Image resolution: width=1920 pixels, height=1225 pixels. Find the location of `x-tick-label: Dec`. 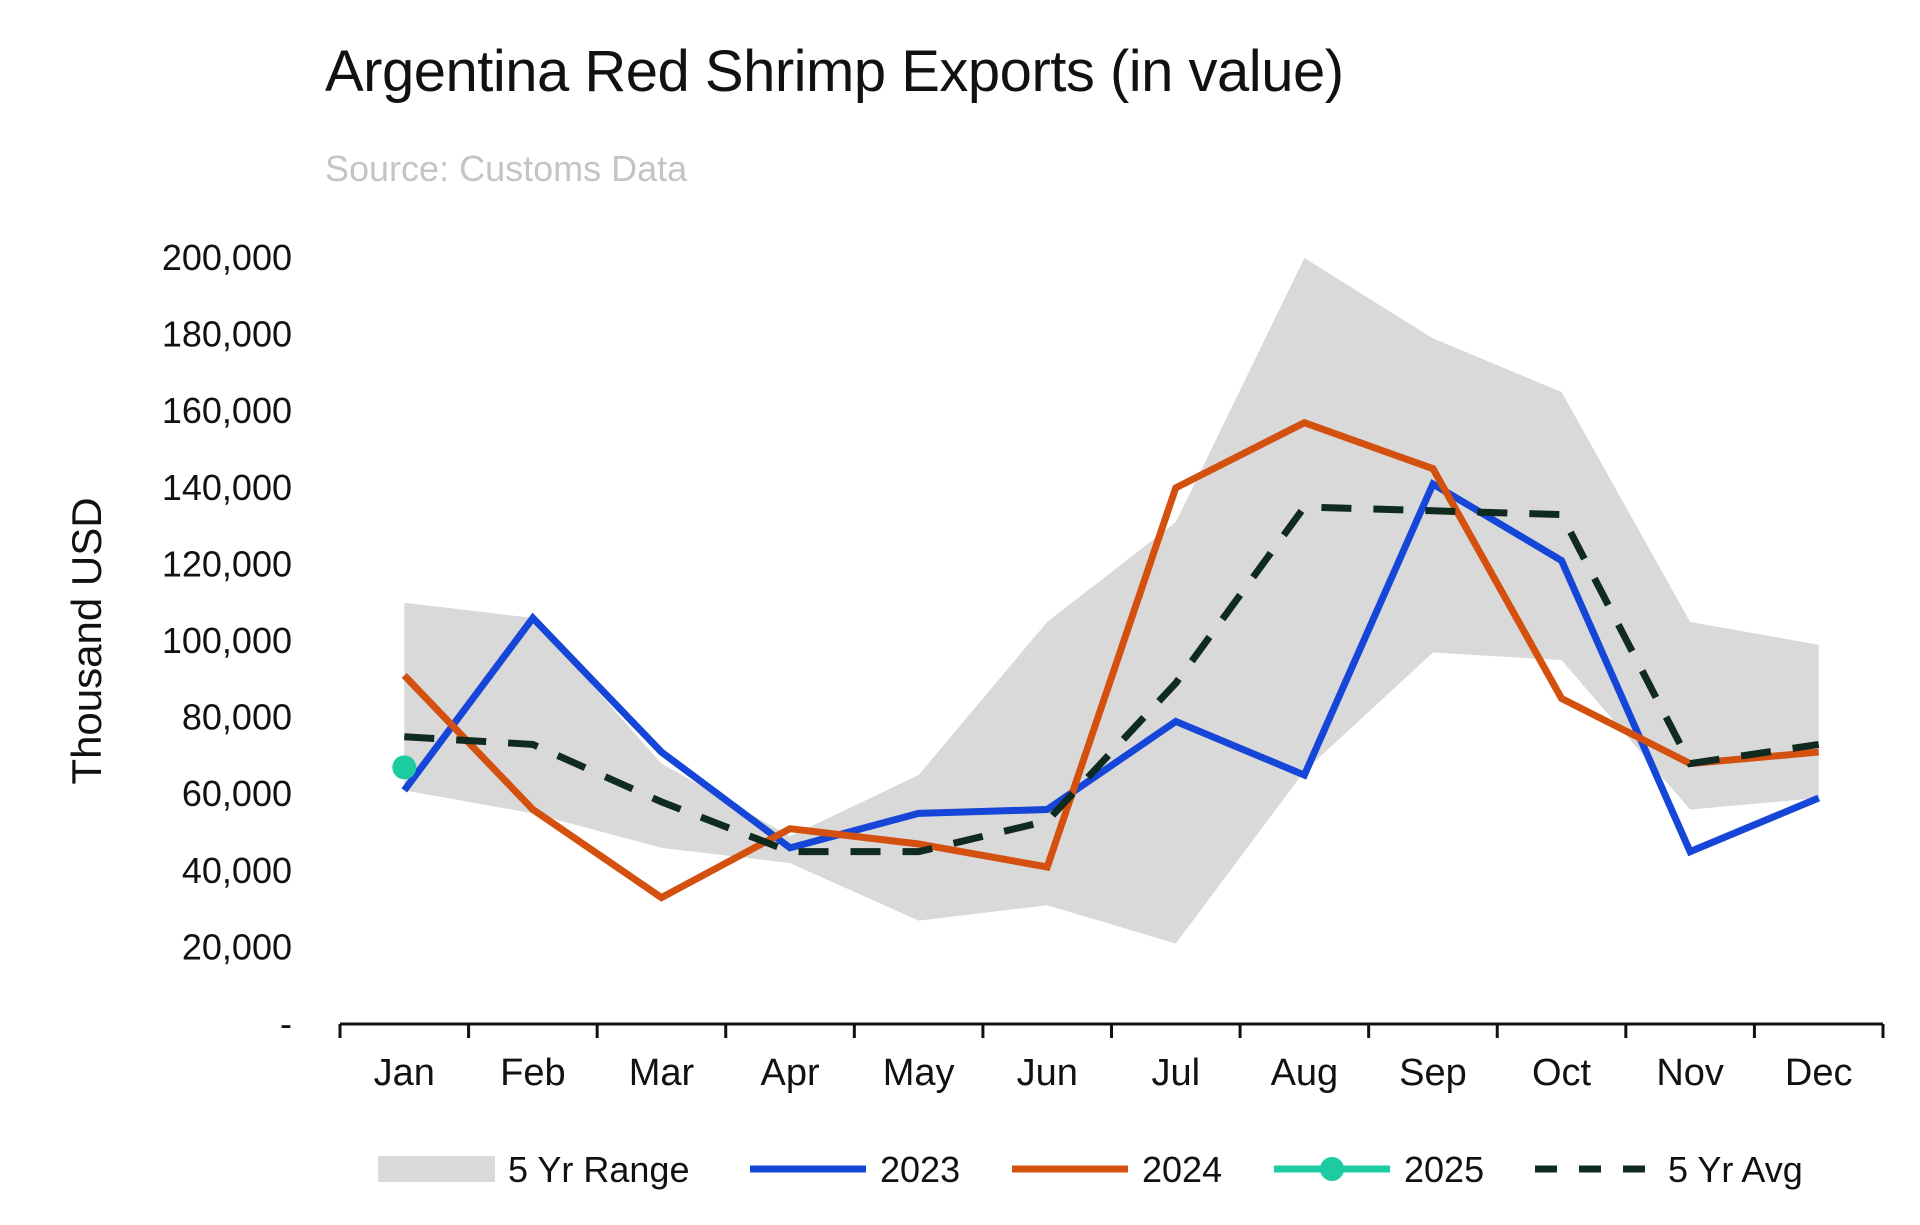

x-tick-label: Dec is located at coordinates (1819, 1073).